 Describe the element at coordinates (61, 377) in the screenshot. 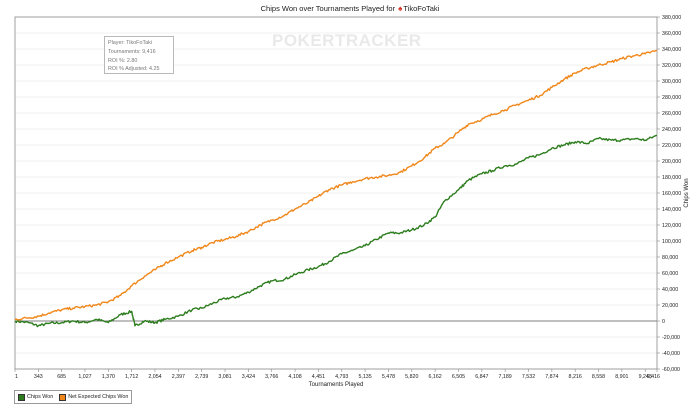

I see `x-tick-label: 685` at that location.